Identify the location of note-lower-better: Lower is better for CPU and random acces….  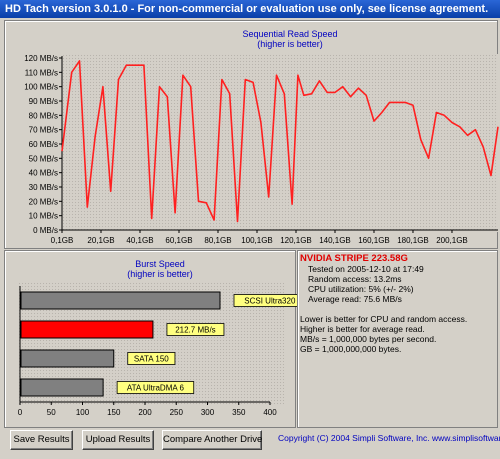
(384, 319).